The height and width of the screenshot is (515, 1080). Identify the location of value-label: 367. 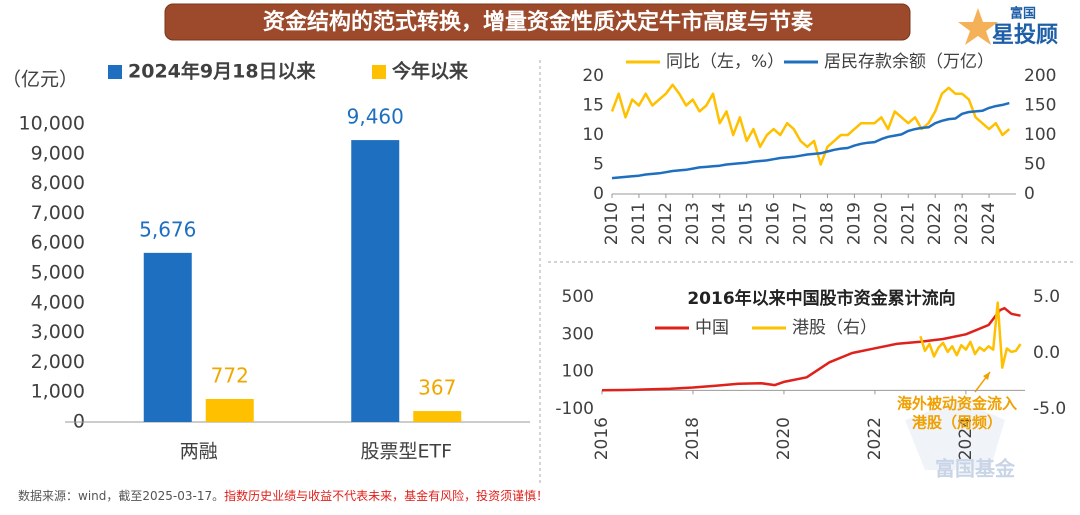
(437, 388).